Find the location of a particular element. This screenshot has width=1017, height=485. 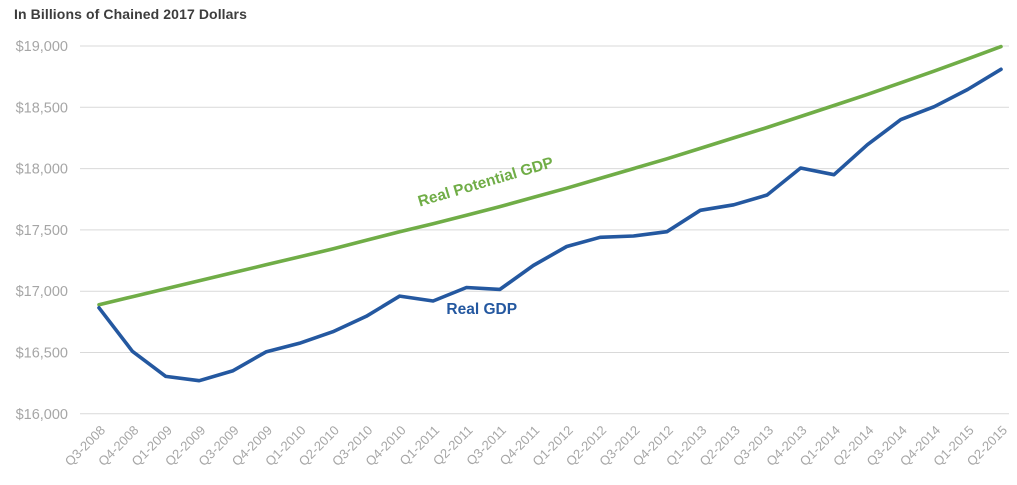

y-axis-tick-label: $19,000 is located at coordinates (42, 47).